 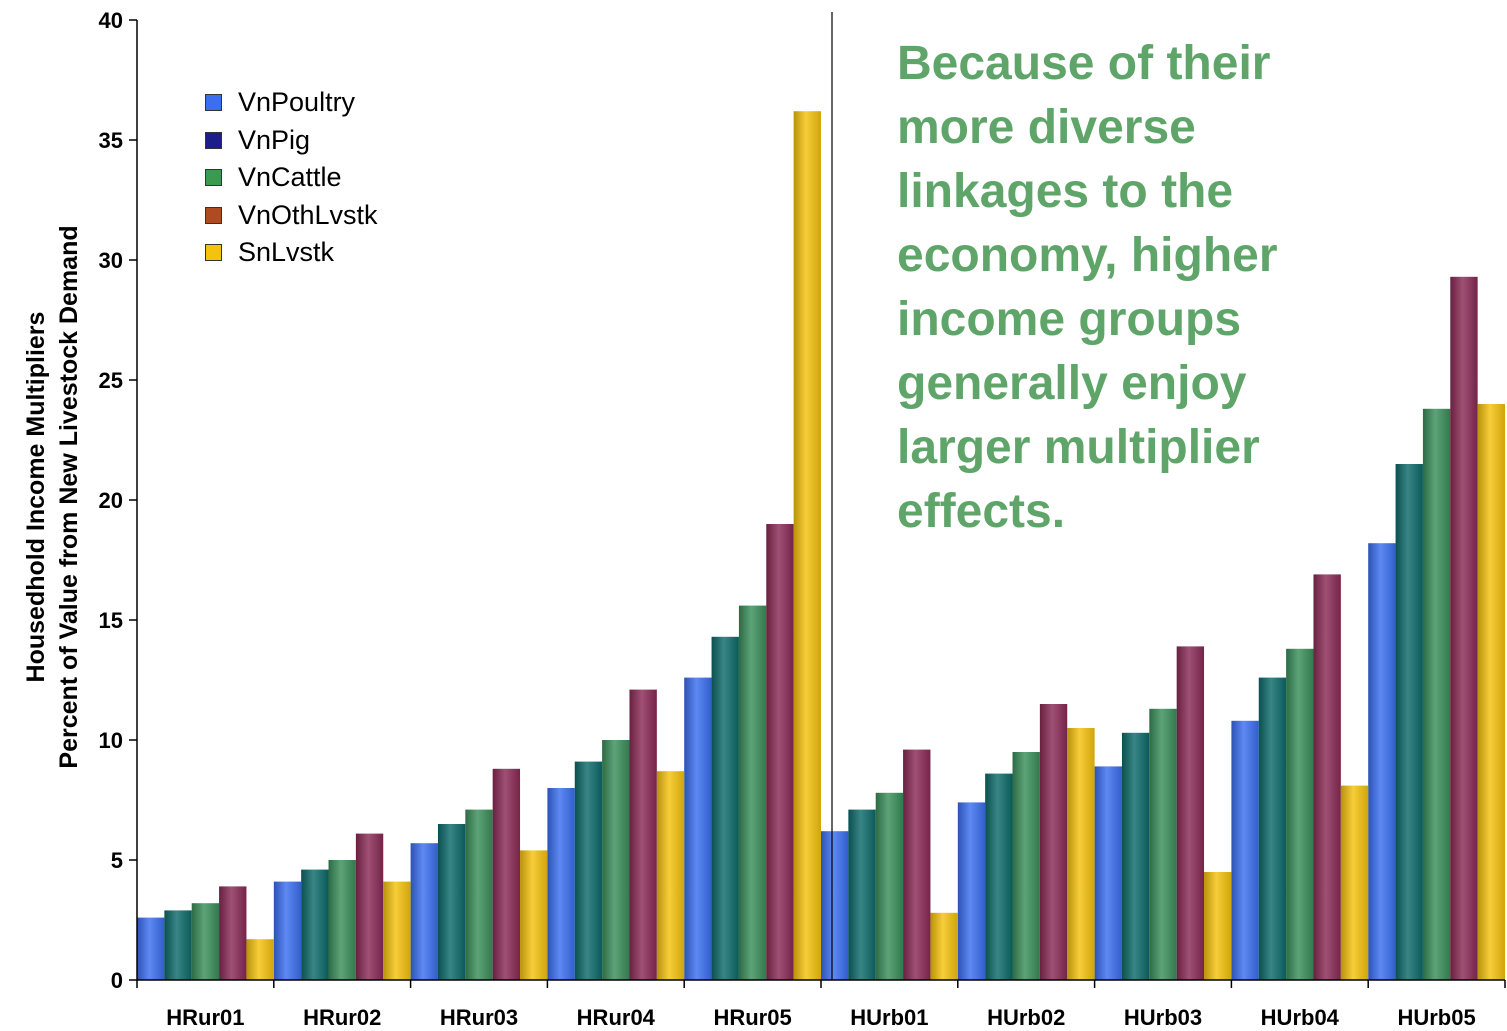 What do you see at coordinates (1300, 1017) in the screenshot?
I see `x-tick-label: HUrb04` at bounding box center [1300, 1017].